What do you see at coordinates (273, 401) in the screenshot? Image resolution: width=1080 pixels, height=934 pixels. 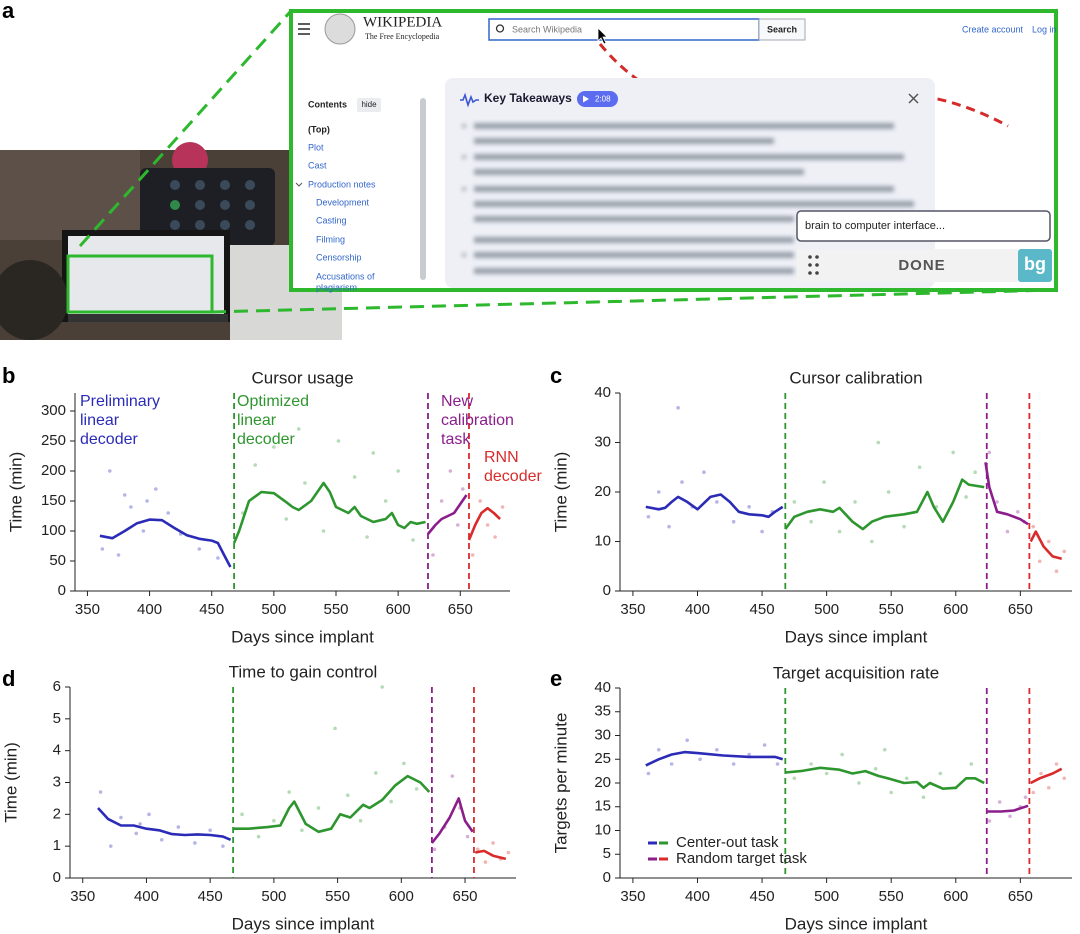 I see `annotation: Optimized` at bounding box center [273, 401].